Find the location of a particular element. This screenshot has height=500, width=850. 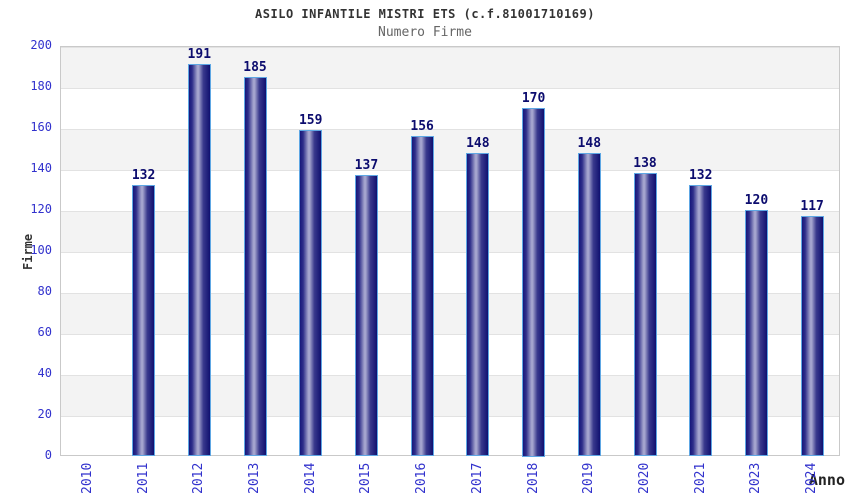

x-tick-label: 2010 is located at coordinates (87, 478).